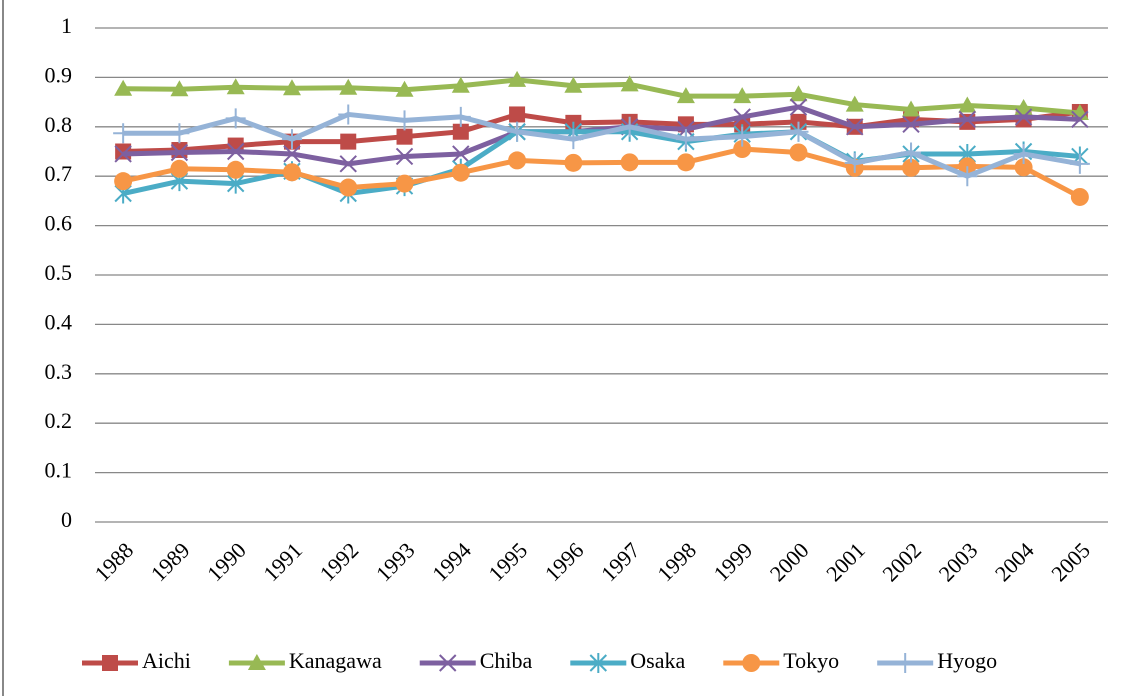  Describe the element at coordinates (59, 223) in the screenshot. I see `y-tick-label: 0.6` at that location.